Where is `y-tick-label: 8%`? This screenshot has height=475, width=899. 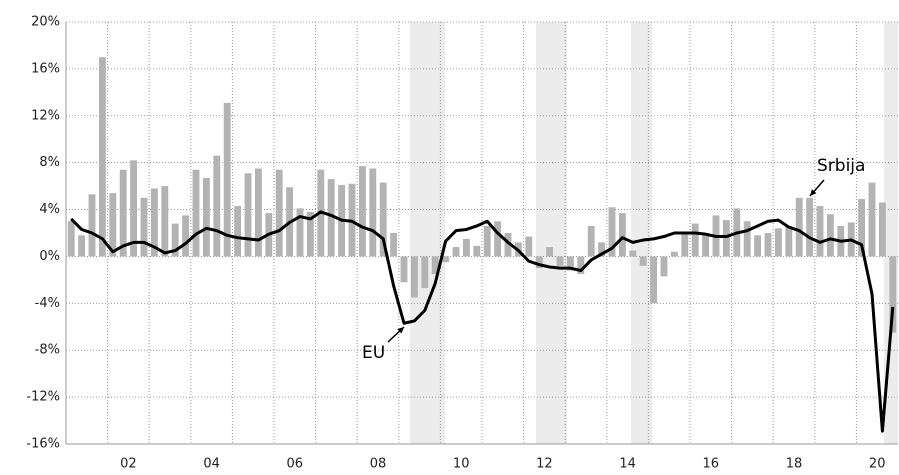 y-tick-label: 8% is located at coordinates (49, 162).